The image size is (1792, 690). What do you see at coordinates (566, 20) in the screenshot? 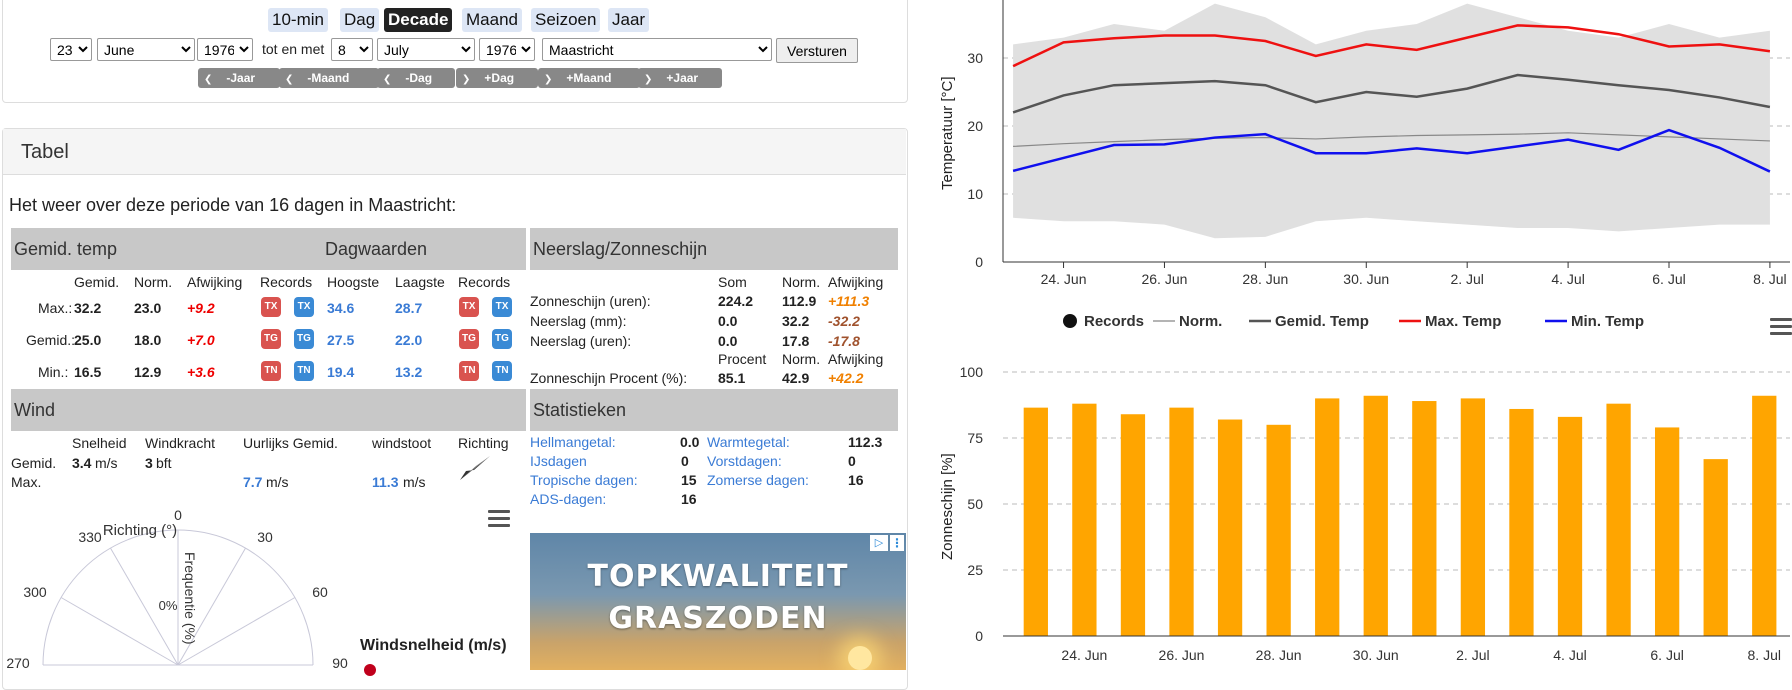
I see `tab-seizoen: Seizoen` at bounding box center [566, 20].